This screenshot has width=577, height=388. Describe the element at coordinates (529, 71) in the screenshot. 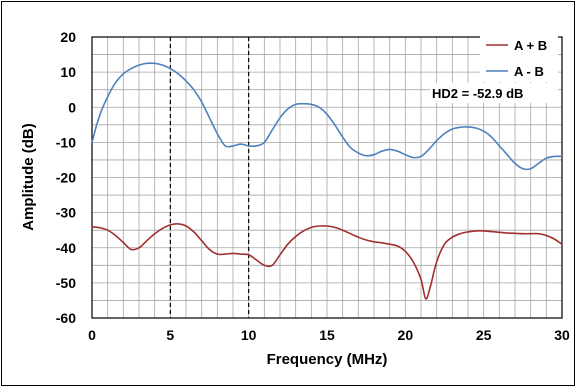

I see `legend-label-a-minus-b: A - B` at that location.